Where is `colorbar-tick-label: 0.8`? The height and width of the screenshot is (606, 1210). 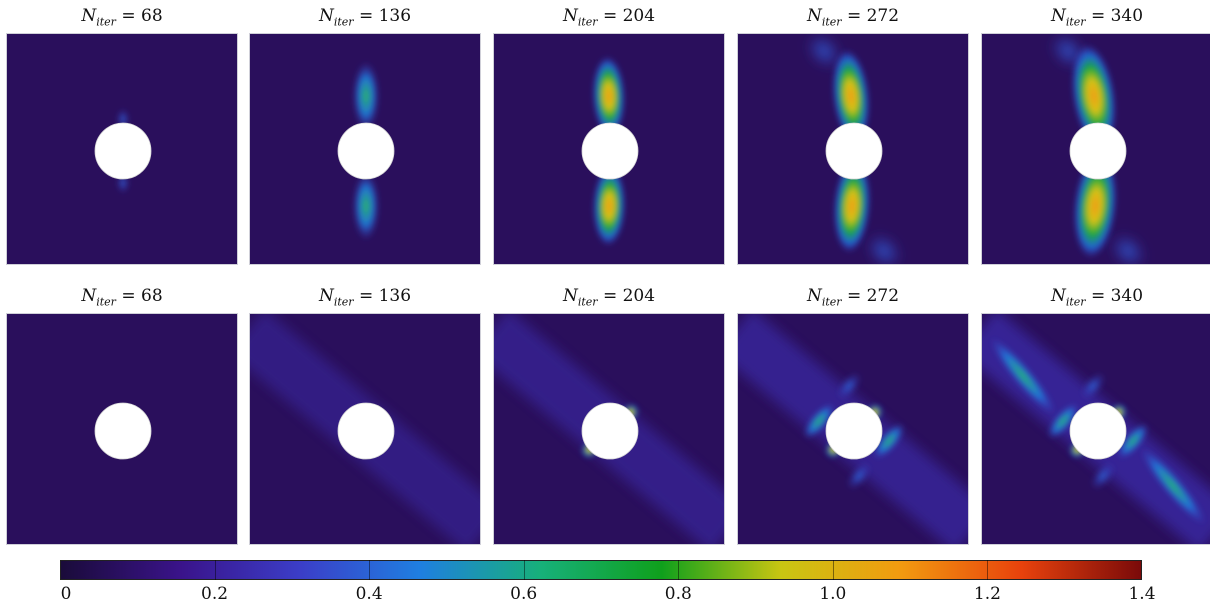
colorbar-tick-label: 0.8 is located at coordinates (678, 594).